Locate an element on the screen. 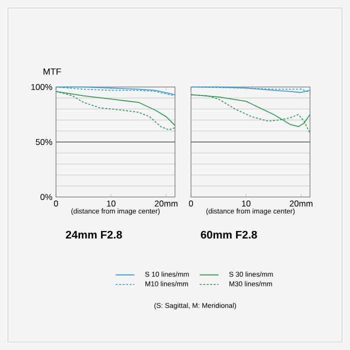 The height and width of the screenshot is (350, 350). text: 60mm F2.8 is located at coordinates (228, 234).